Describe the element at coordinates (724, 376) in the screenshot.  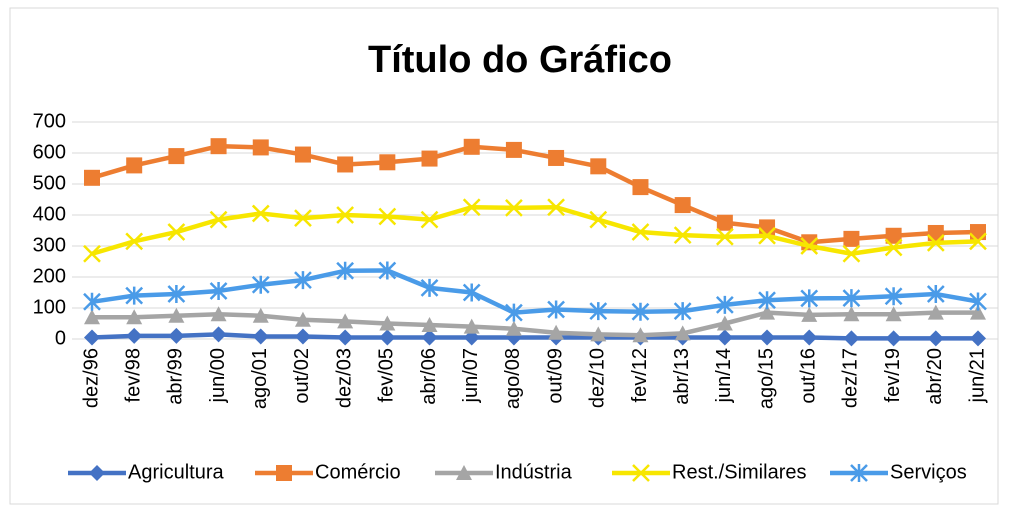
I see `x-tick-label: jun/14` at that location.